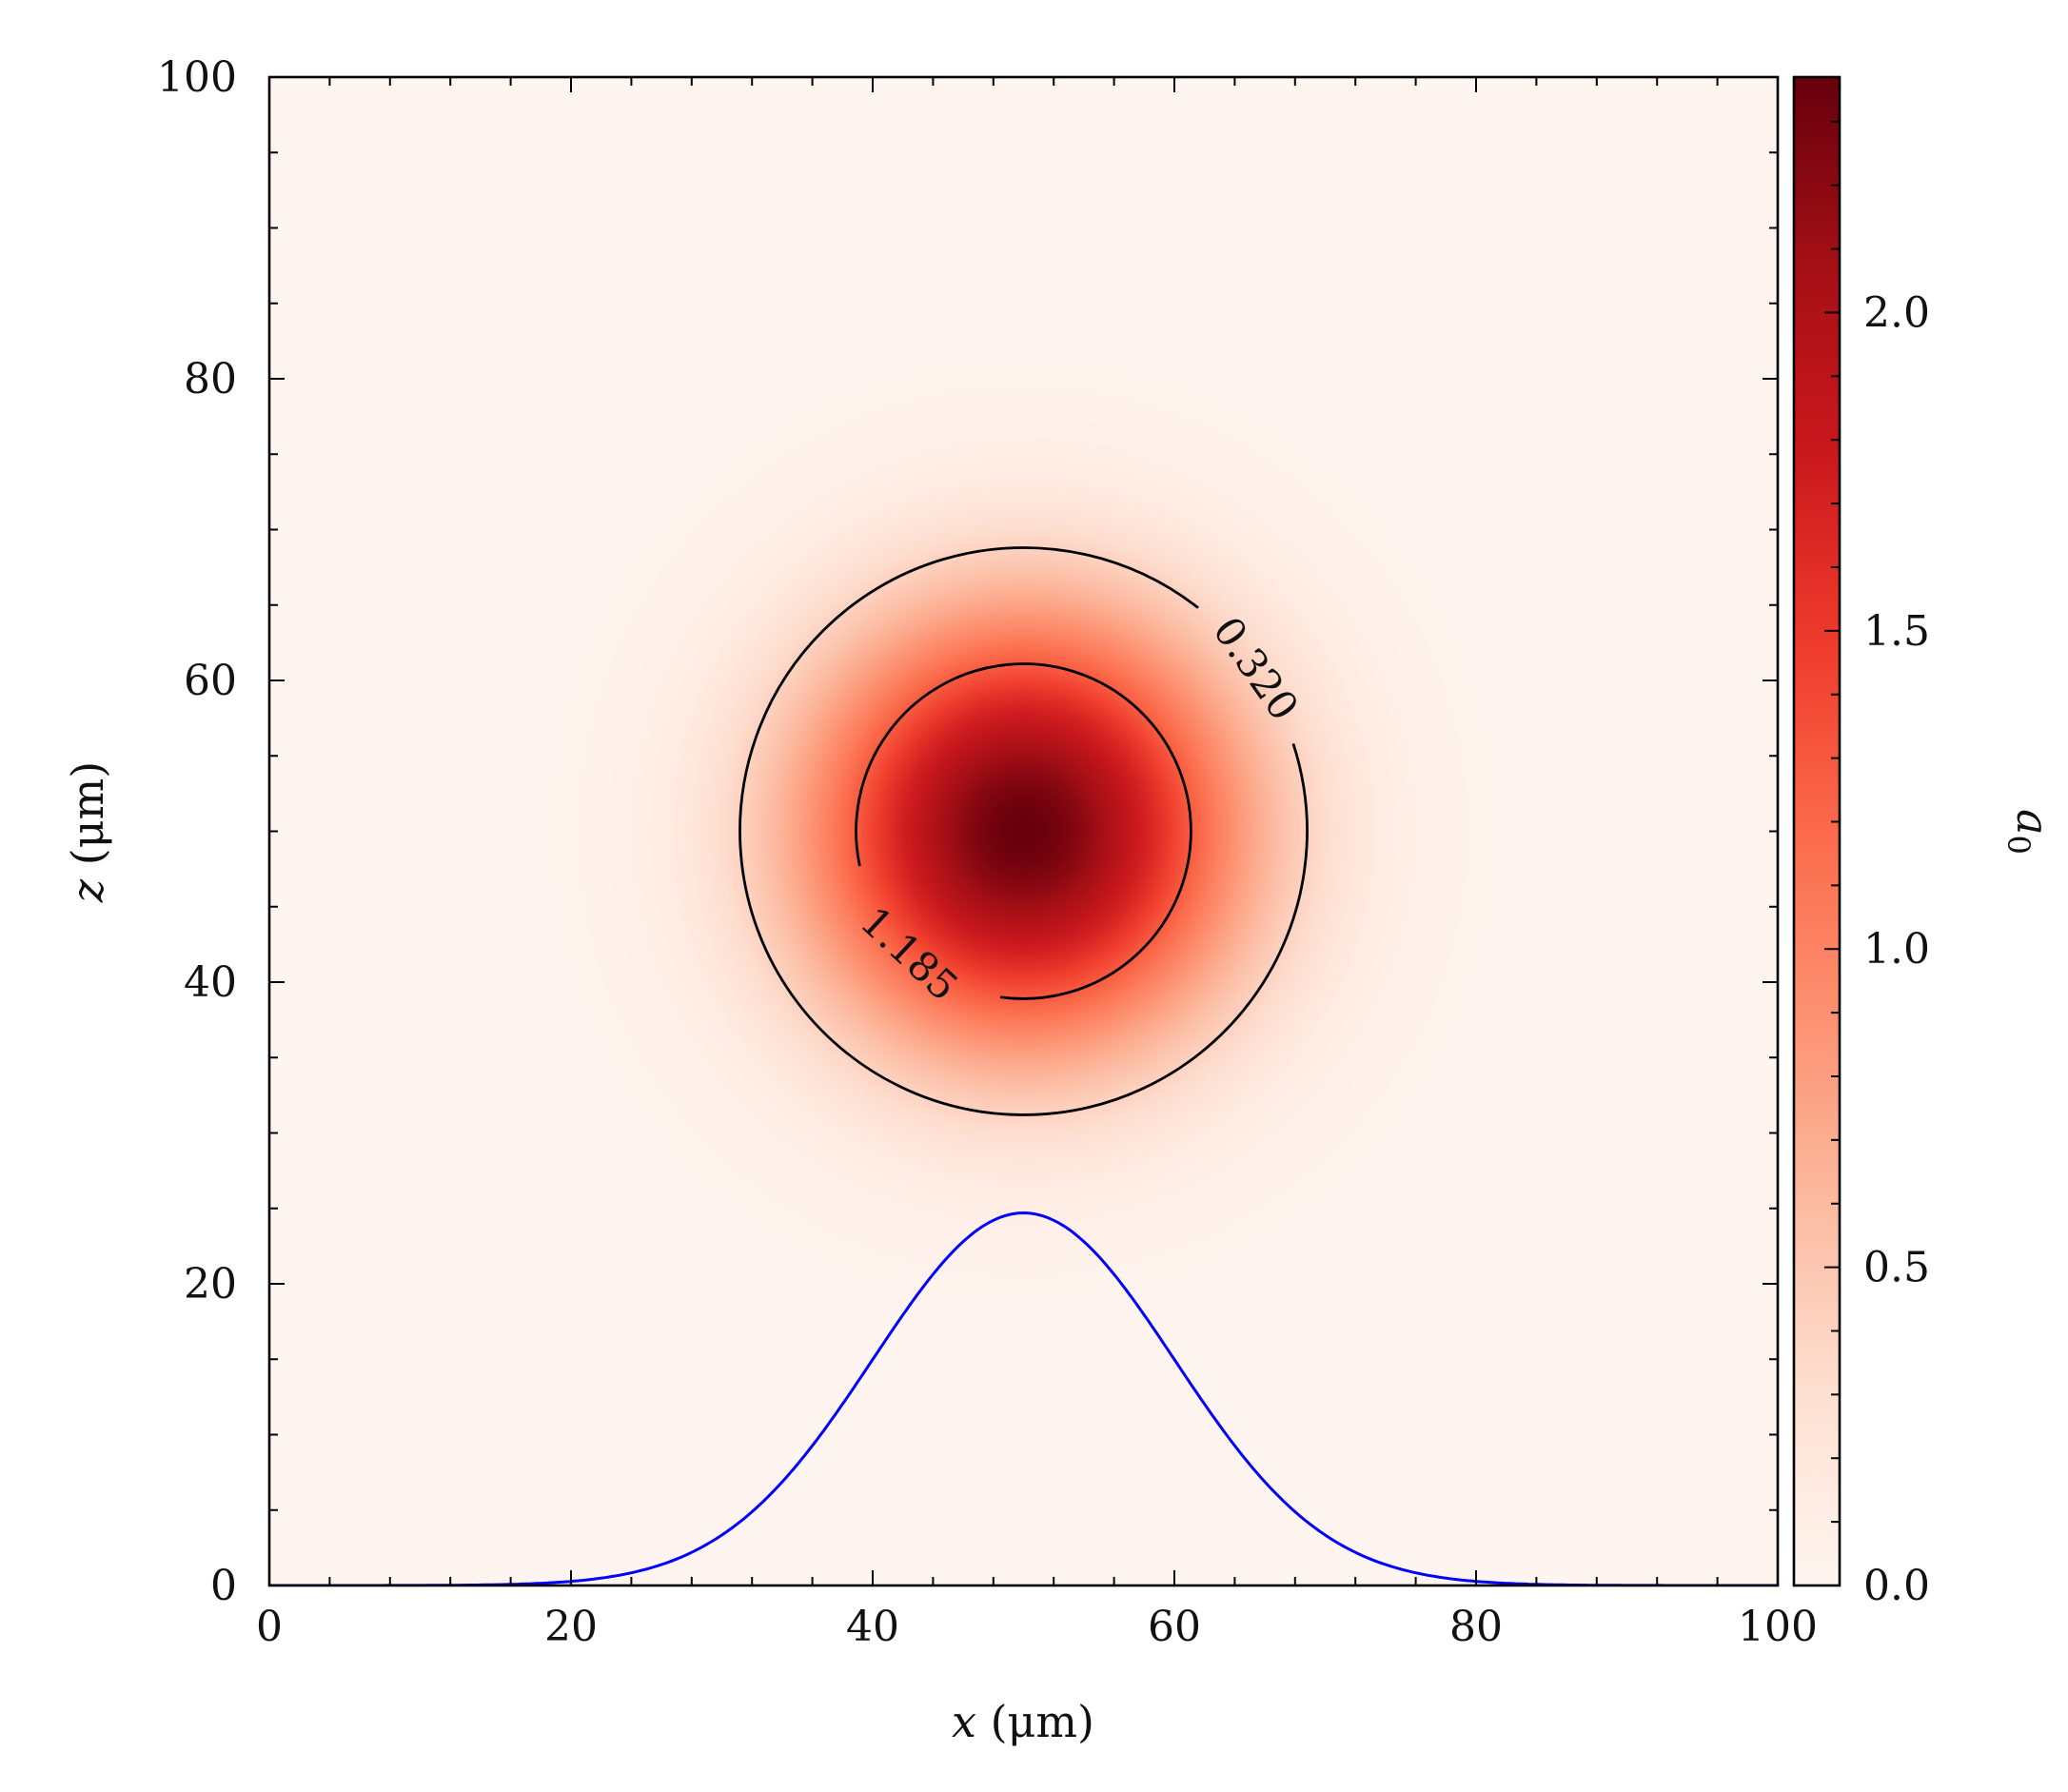  What do you see at coordinates (211, 681) in the screenshot?
I see `y-tick-label: 60` at bounding box center [211, 681].